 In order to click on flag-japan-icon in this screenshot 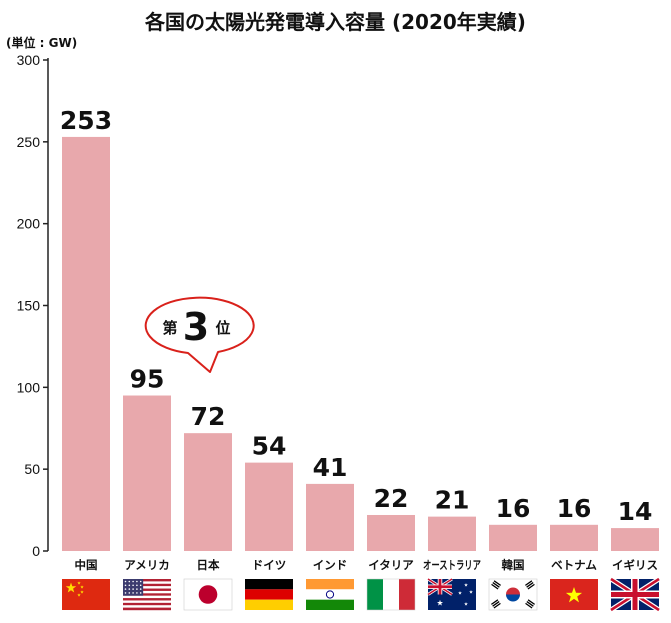, I will do `click(208, 594)`.